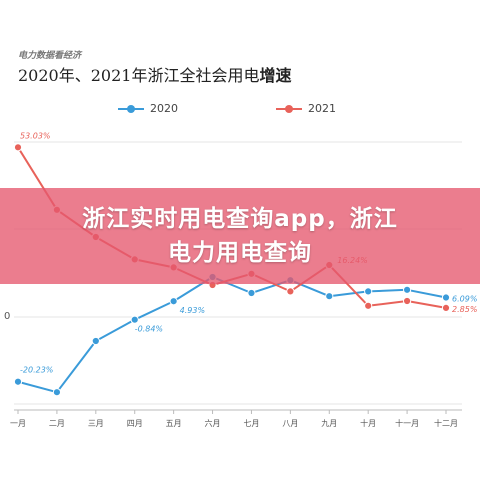  I want to click on chart-title: 2020年、2021年浙江全社会用电增速, so click(154, 74).